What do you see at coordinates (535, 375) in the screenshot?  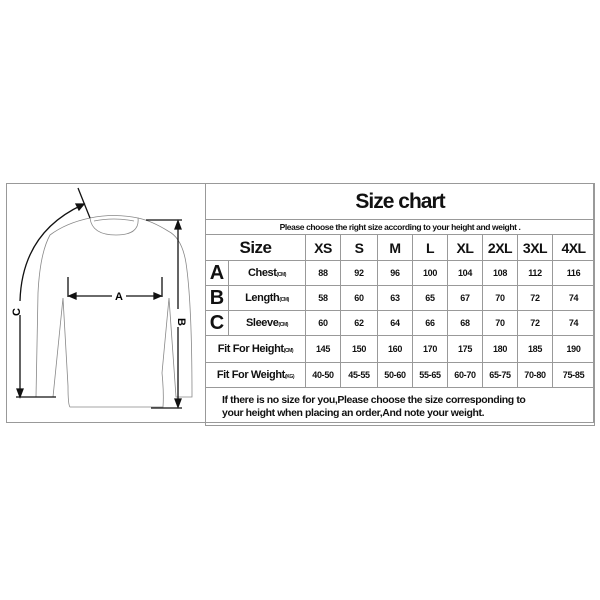 I see `cell: 70-80` at bounding box center [535, 375].